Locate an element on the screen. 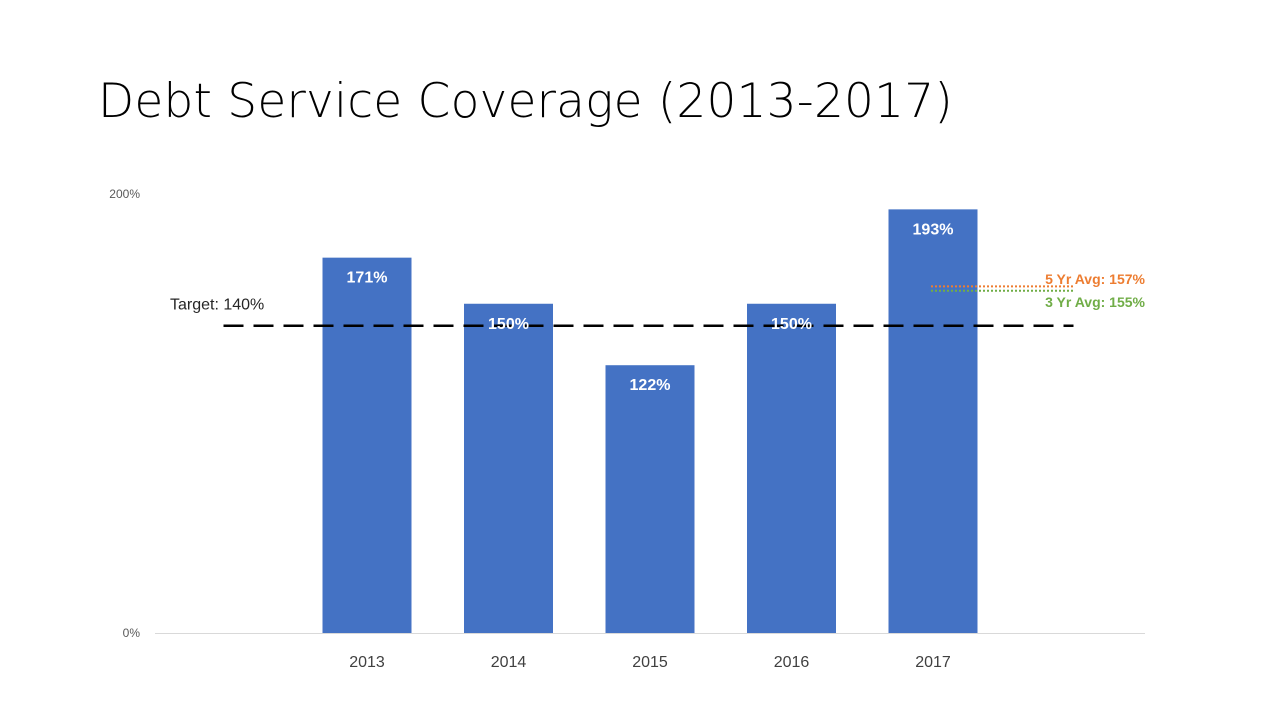  three-yr-avg-label: 3 Yr Avg: 155% is located at coordinates (1095, 302).